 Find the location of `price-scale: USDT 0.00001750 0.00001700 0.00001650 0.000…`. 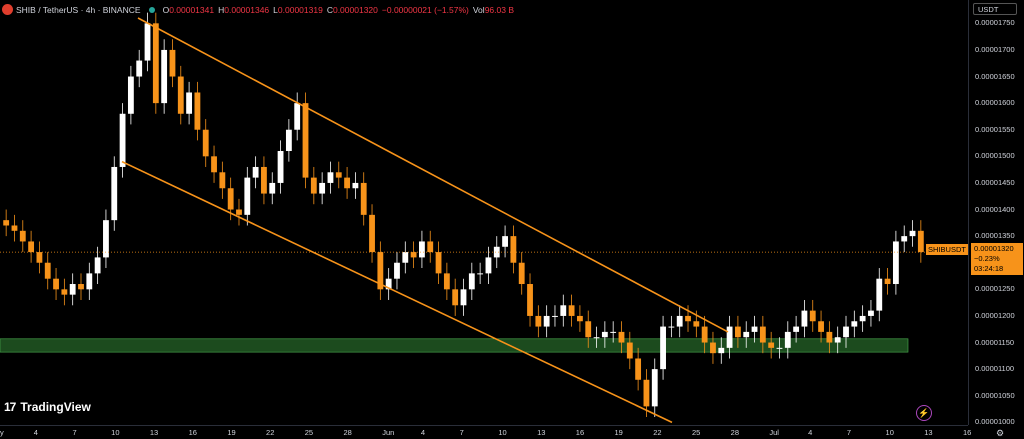

price-scale: USDT 0.00001750 0.00001700 0.00001650 0.000… is located at coordinates (996, 213).